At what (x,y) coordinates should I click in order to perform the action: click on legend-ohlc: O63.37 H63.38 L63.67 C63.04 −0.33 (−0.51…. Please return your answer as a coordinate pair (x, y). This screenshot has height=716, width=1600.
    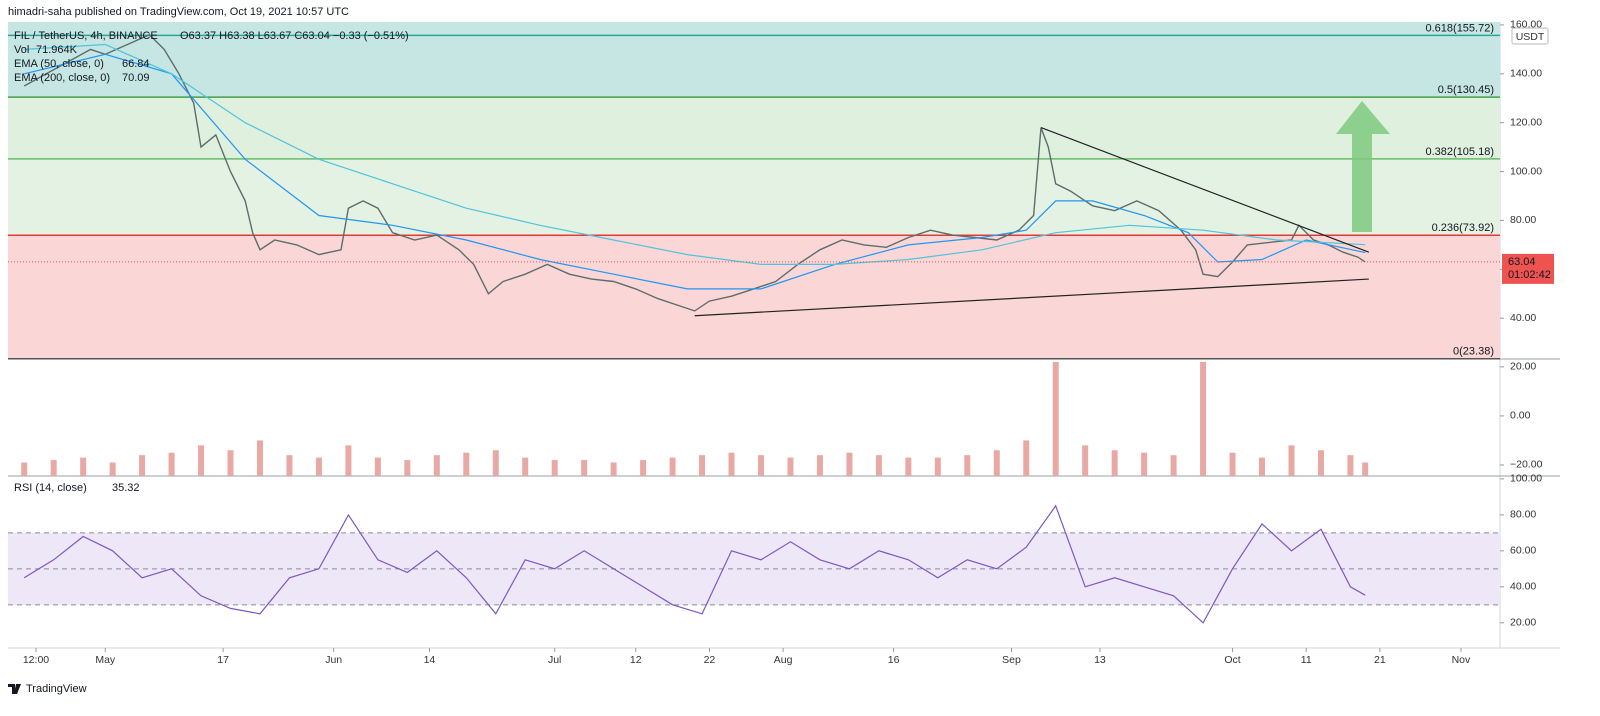
    Looking at the image, I should click on (294, 36).